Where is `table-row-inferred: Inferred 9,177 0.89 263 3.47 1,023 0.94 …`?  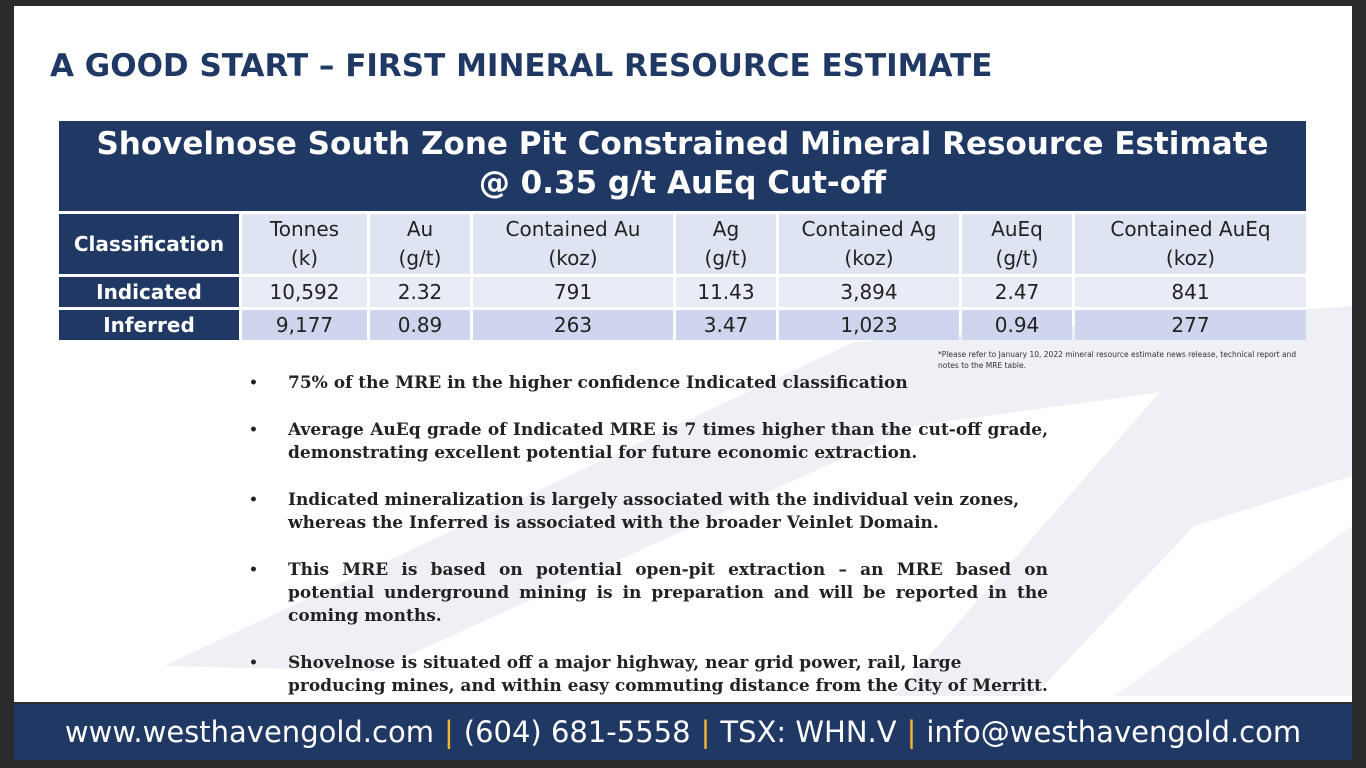 table-row-inferred: Inferred 9,177 0.89 263 3.47 1,023 0.94 … is located at coordinates (682, 323).